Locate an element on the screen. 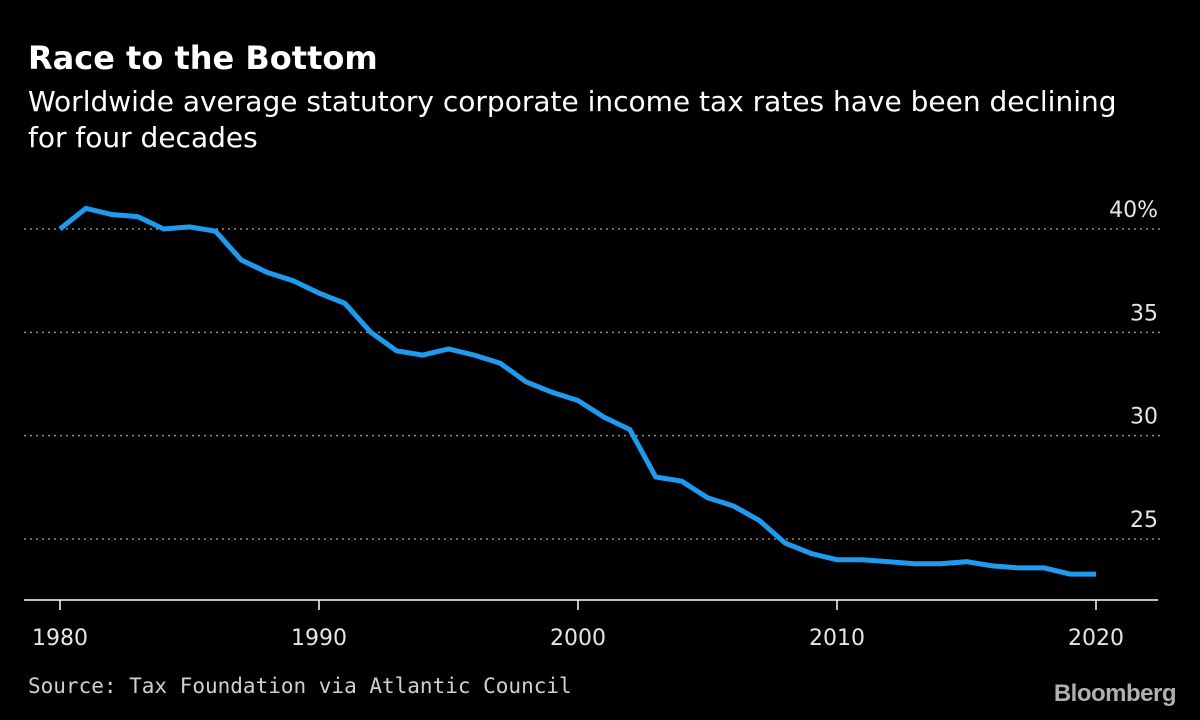 The width and height of the screenshot is (1200, 720). x-tick-label-2000: 2000 is located at coordinates (578, 638).